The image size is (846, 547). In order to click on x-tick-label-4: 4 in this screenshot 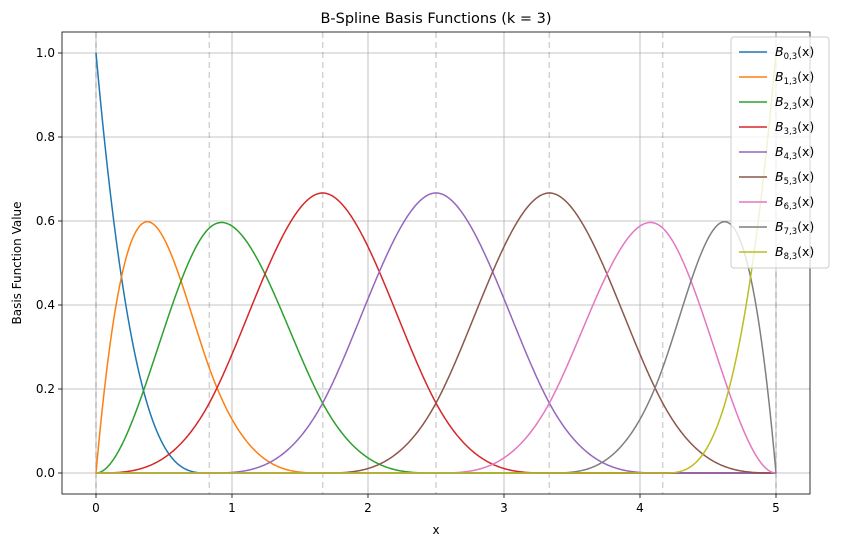, I will do `click(640, 508)`.